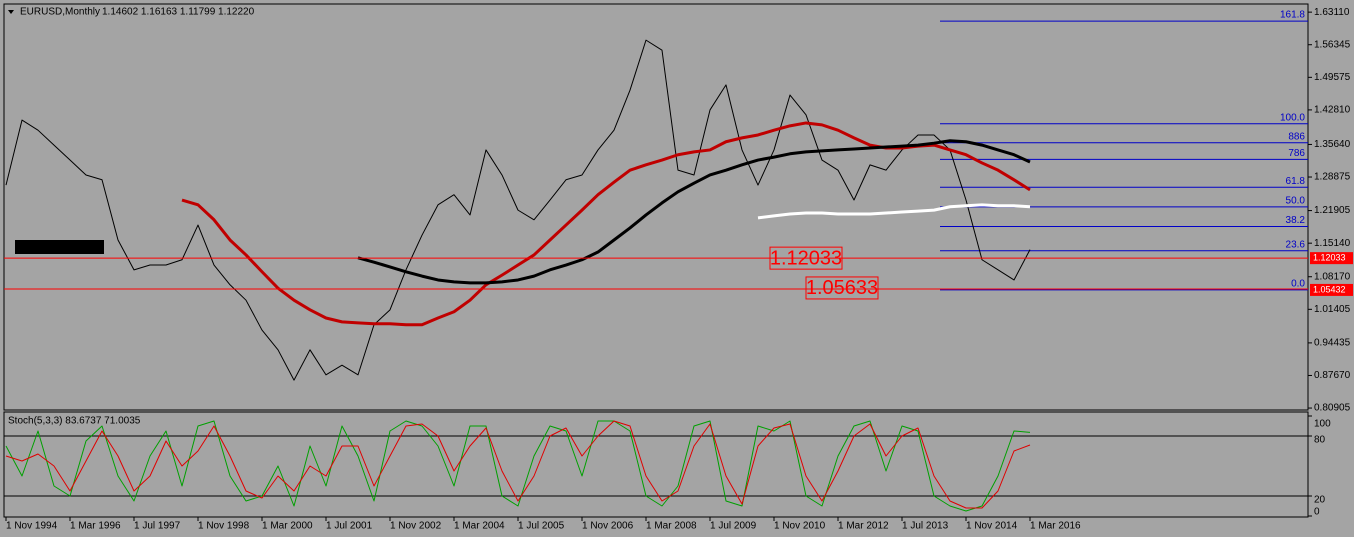 This screenshot has width=1354, height=547. What do you see at coordinates (59, 247) in the screenshot?
I see `hidden-label` at bounding box center [59, 247].